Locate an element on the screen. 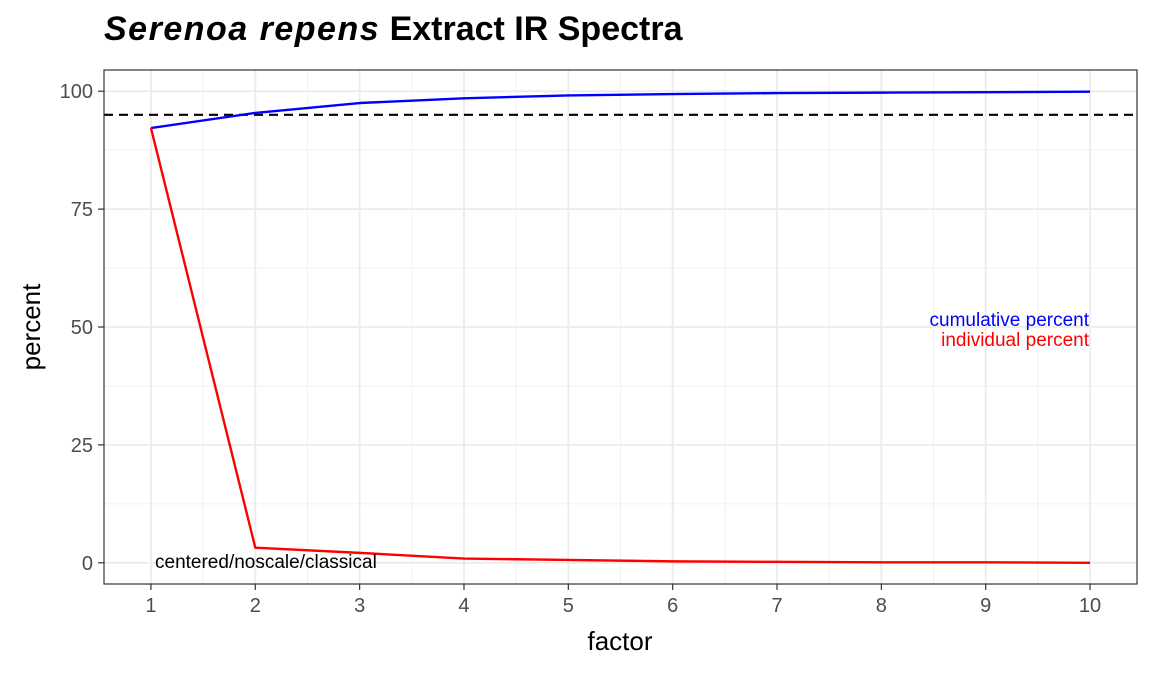 Image resolution: width=1152 pixels, height=677 pixels. chart-title-italic: Serenoa repens is located at coordinates (242, 29).